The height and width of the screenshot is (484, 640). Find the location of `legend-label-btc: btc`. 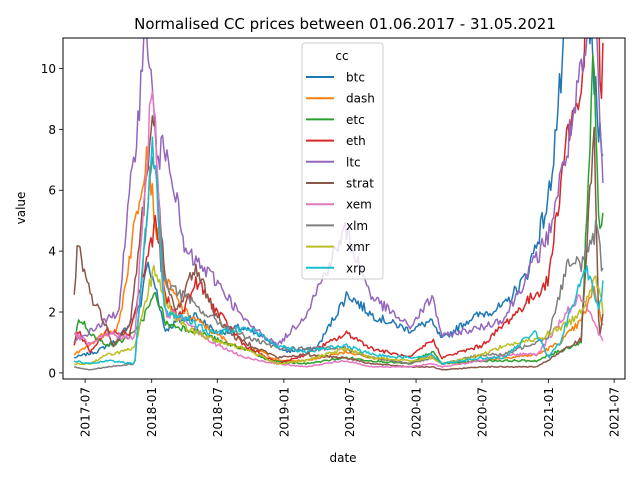

legend-label-btc: btc is located at coordinates (355, 78).